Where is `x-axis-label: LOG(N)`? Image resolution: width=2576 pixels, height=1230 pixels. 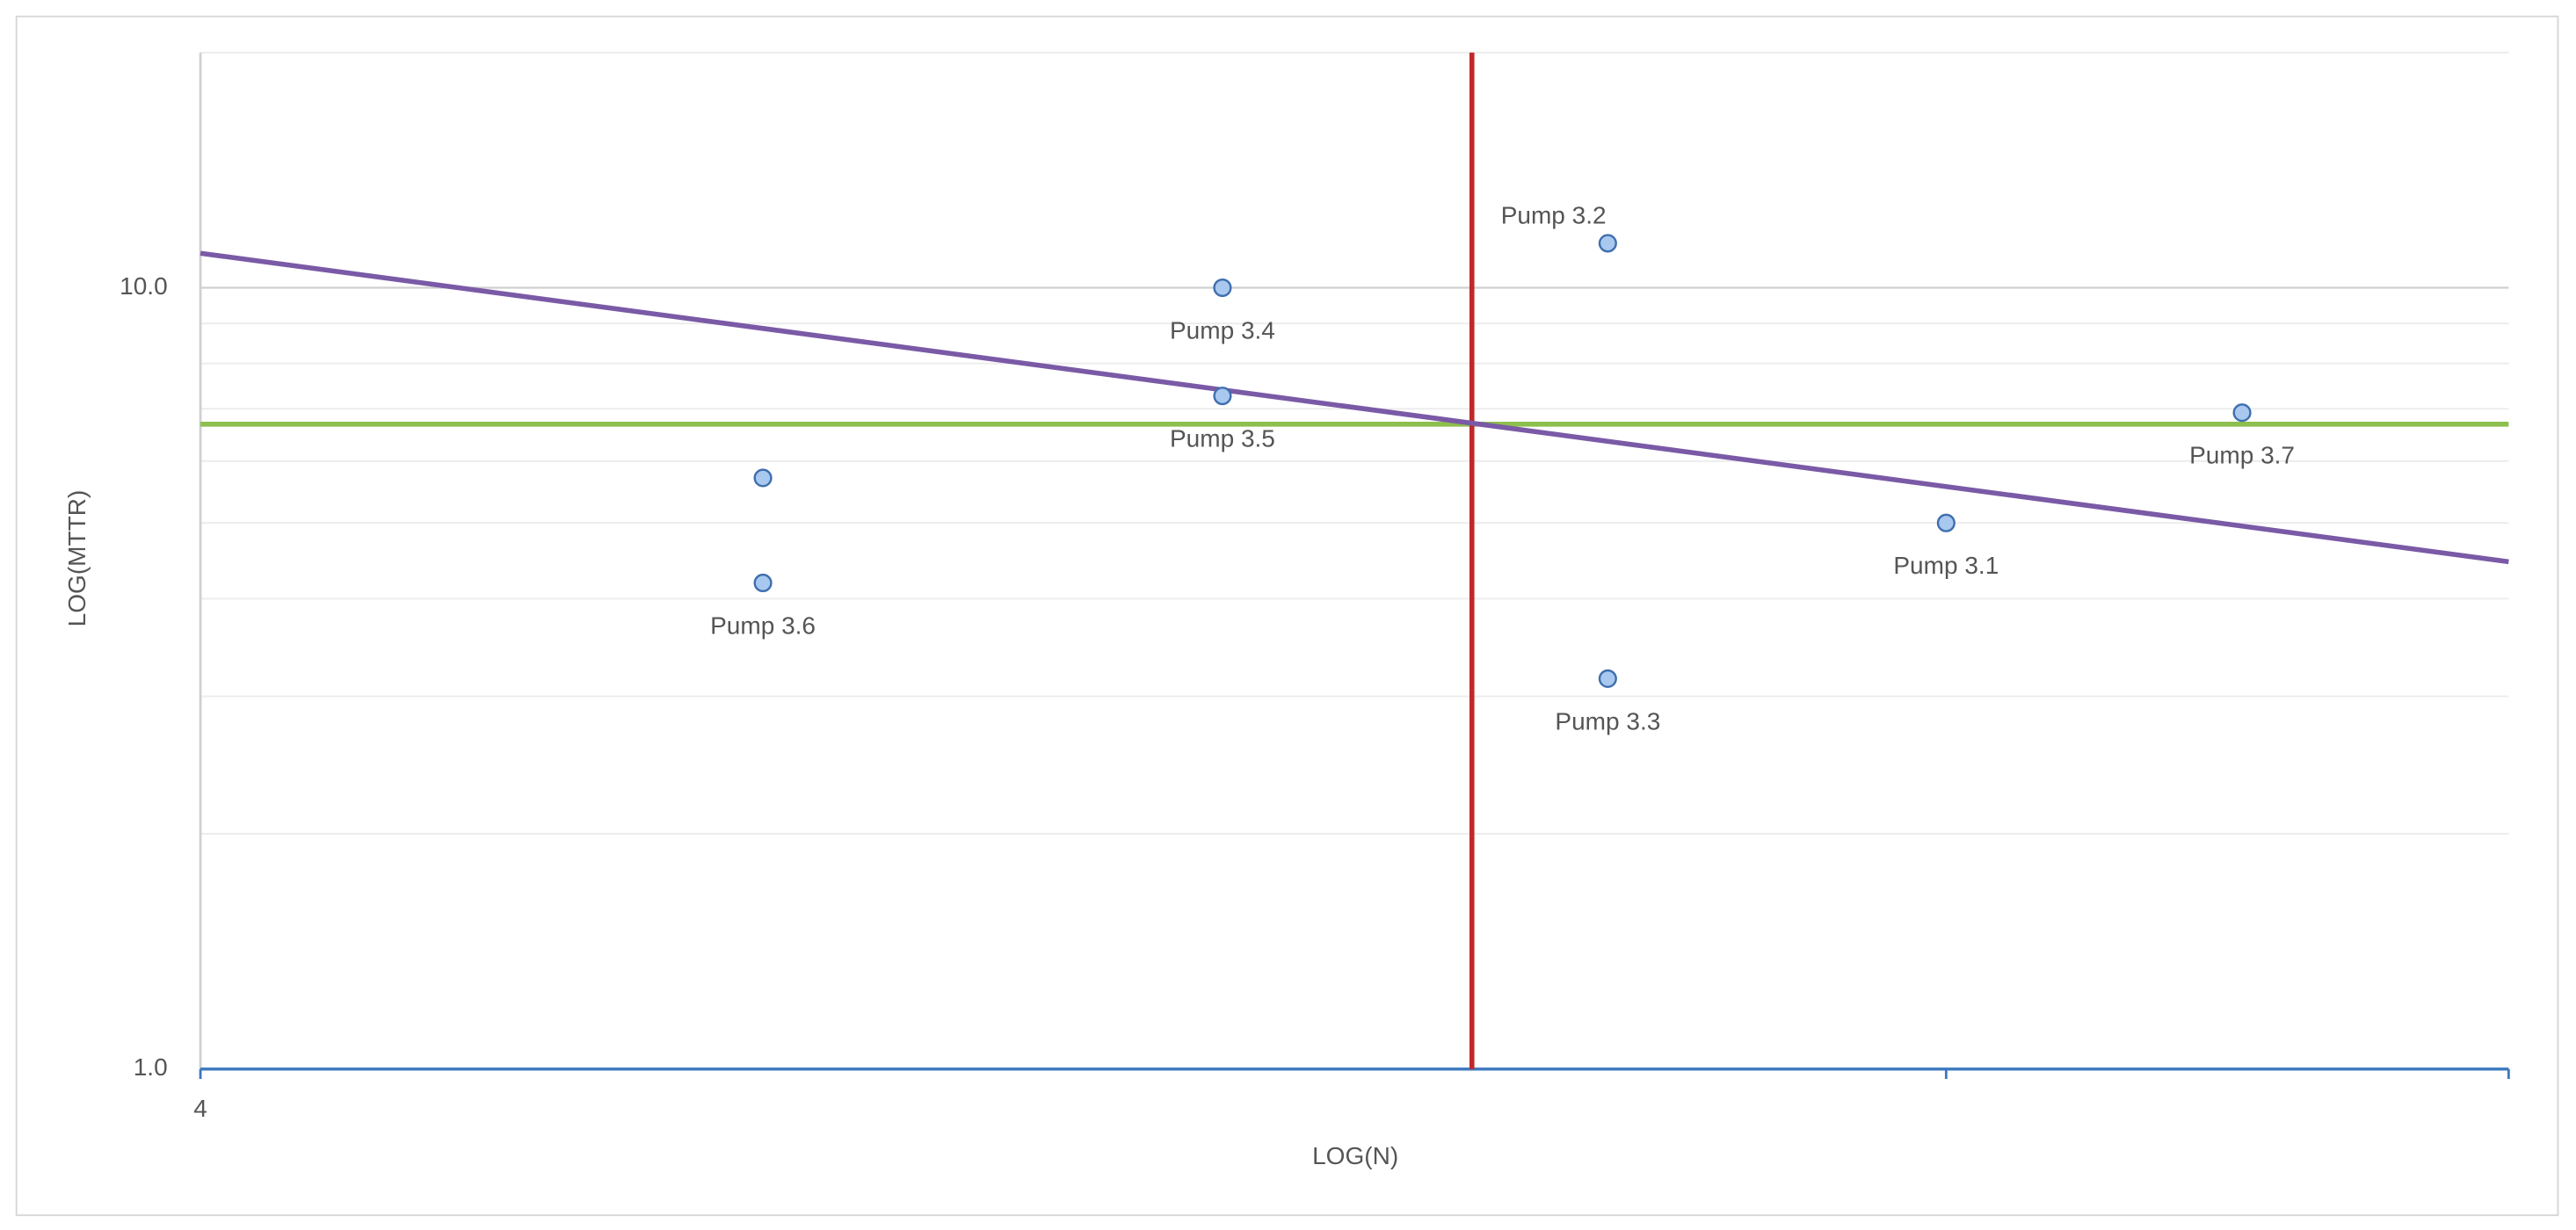 x-axis-label: LOG(N) is located at coordinates (1355, 1155).